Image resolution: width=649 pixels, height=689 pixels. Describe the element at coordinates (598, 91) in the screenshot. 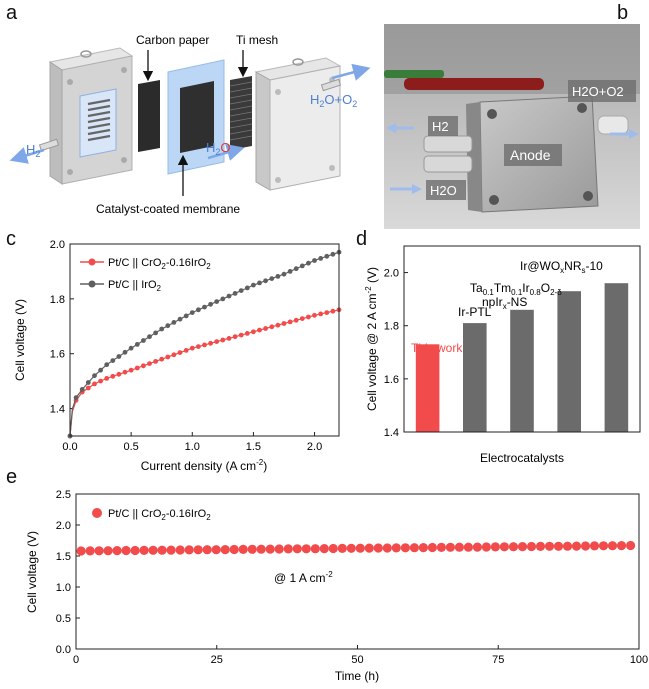

I see `photo-h2o-o2-label: H2O+O2` at that location.